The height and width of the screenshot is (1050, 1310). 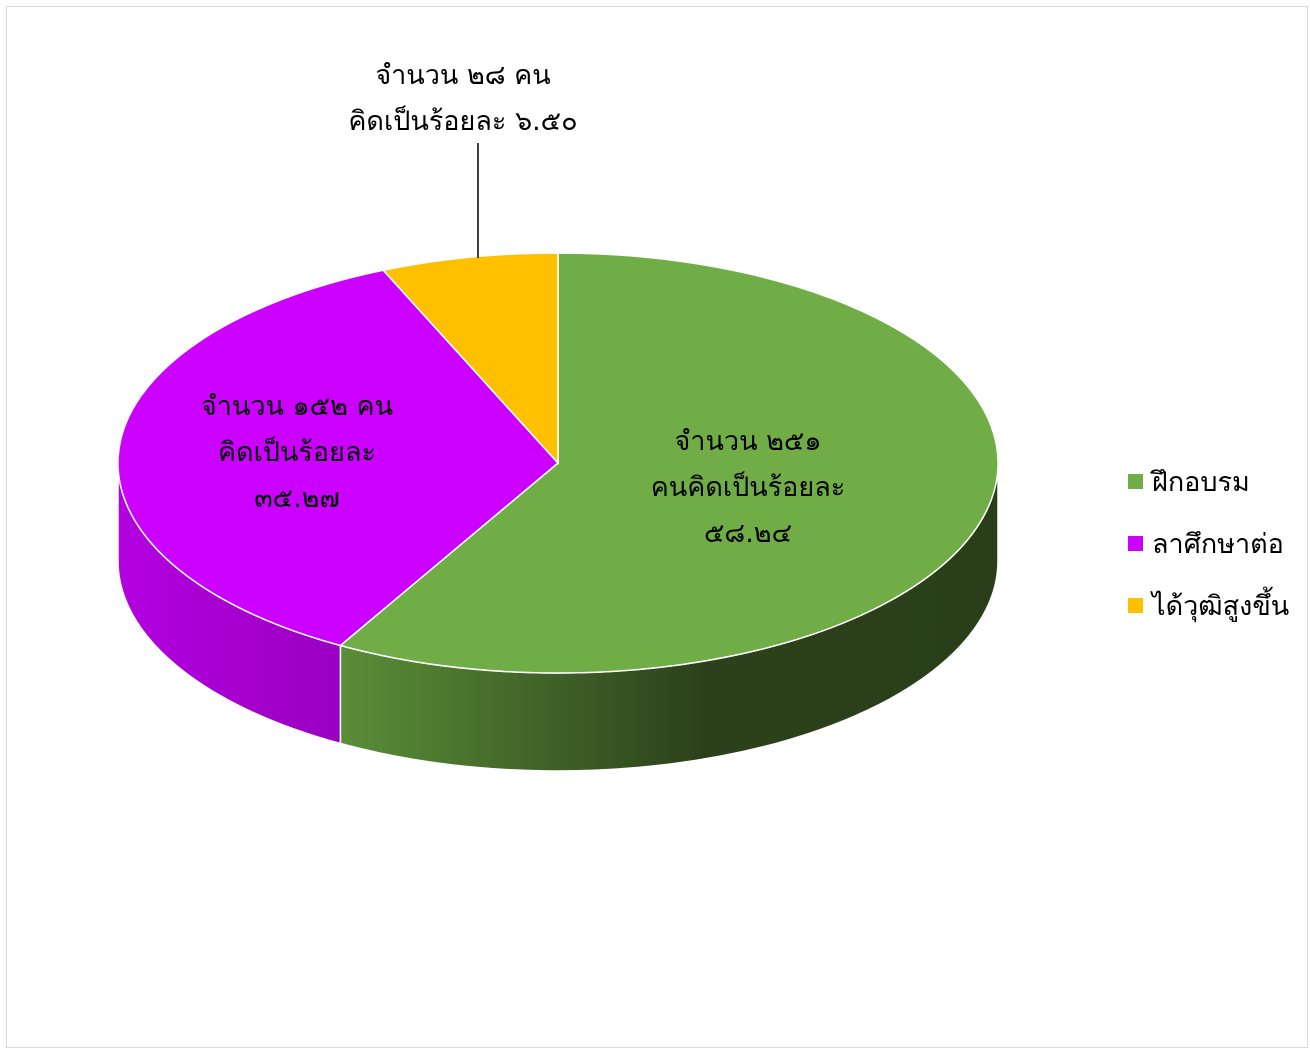 I want to click on legend: ฝึกอบรม ลาศึกษาต่อ ได้วุฒิสูงขึ้น, so click(x=1208, y=543).